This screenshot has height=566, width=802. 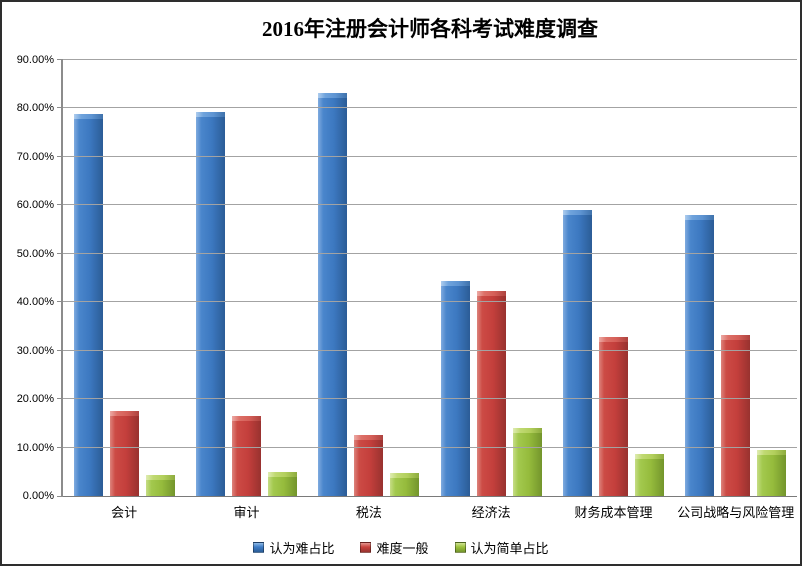 What do you see at coordinates (62, 278) in the screenshot?
I see `y-axis-line` at bounding box center [62, 278].